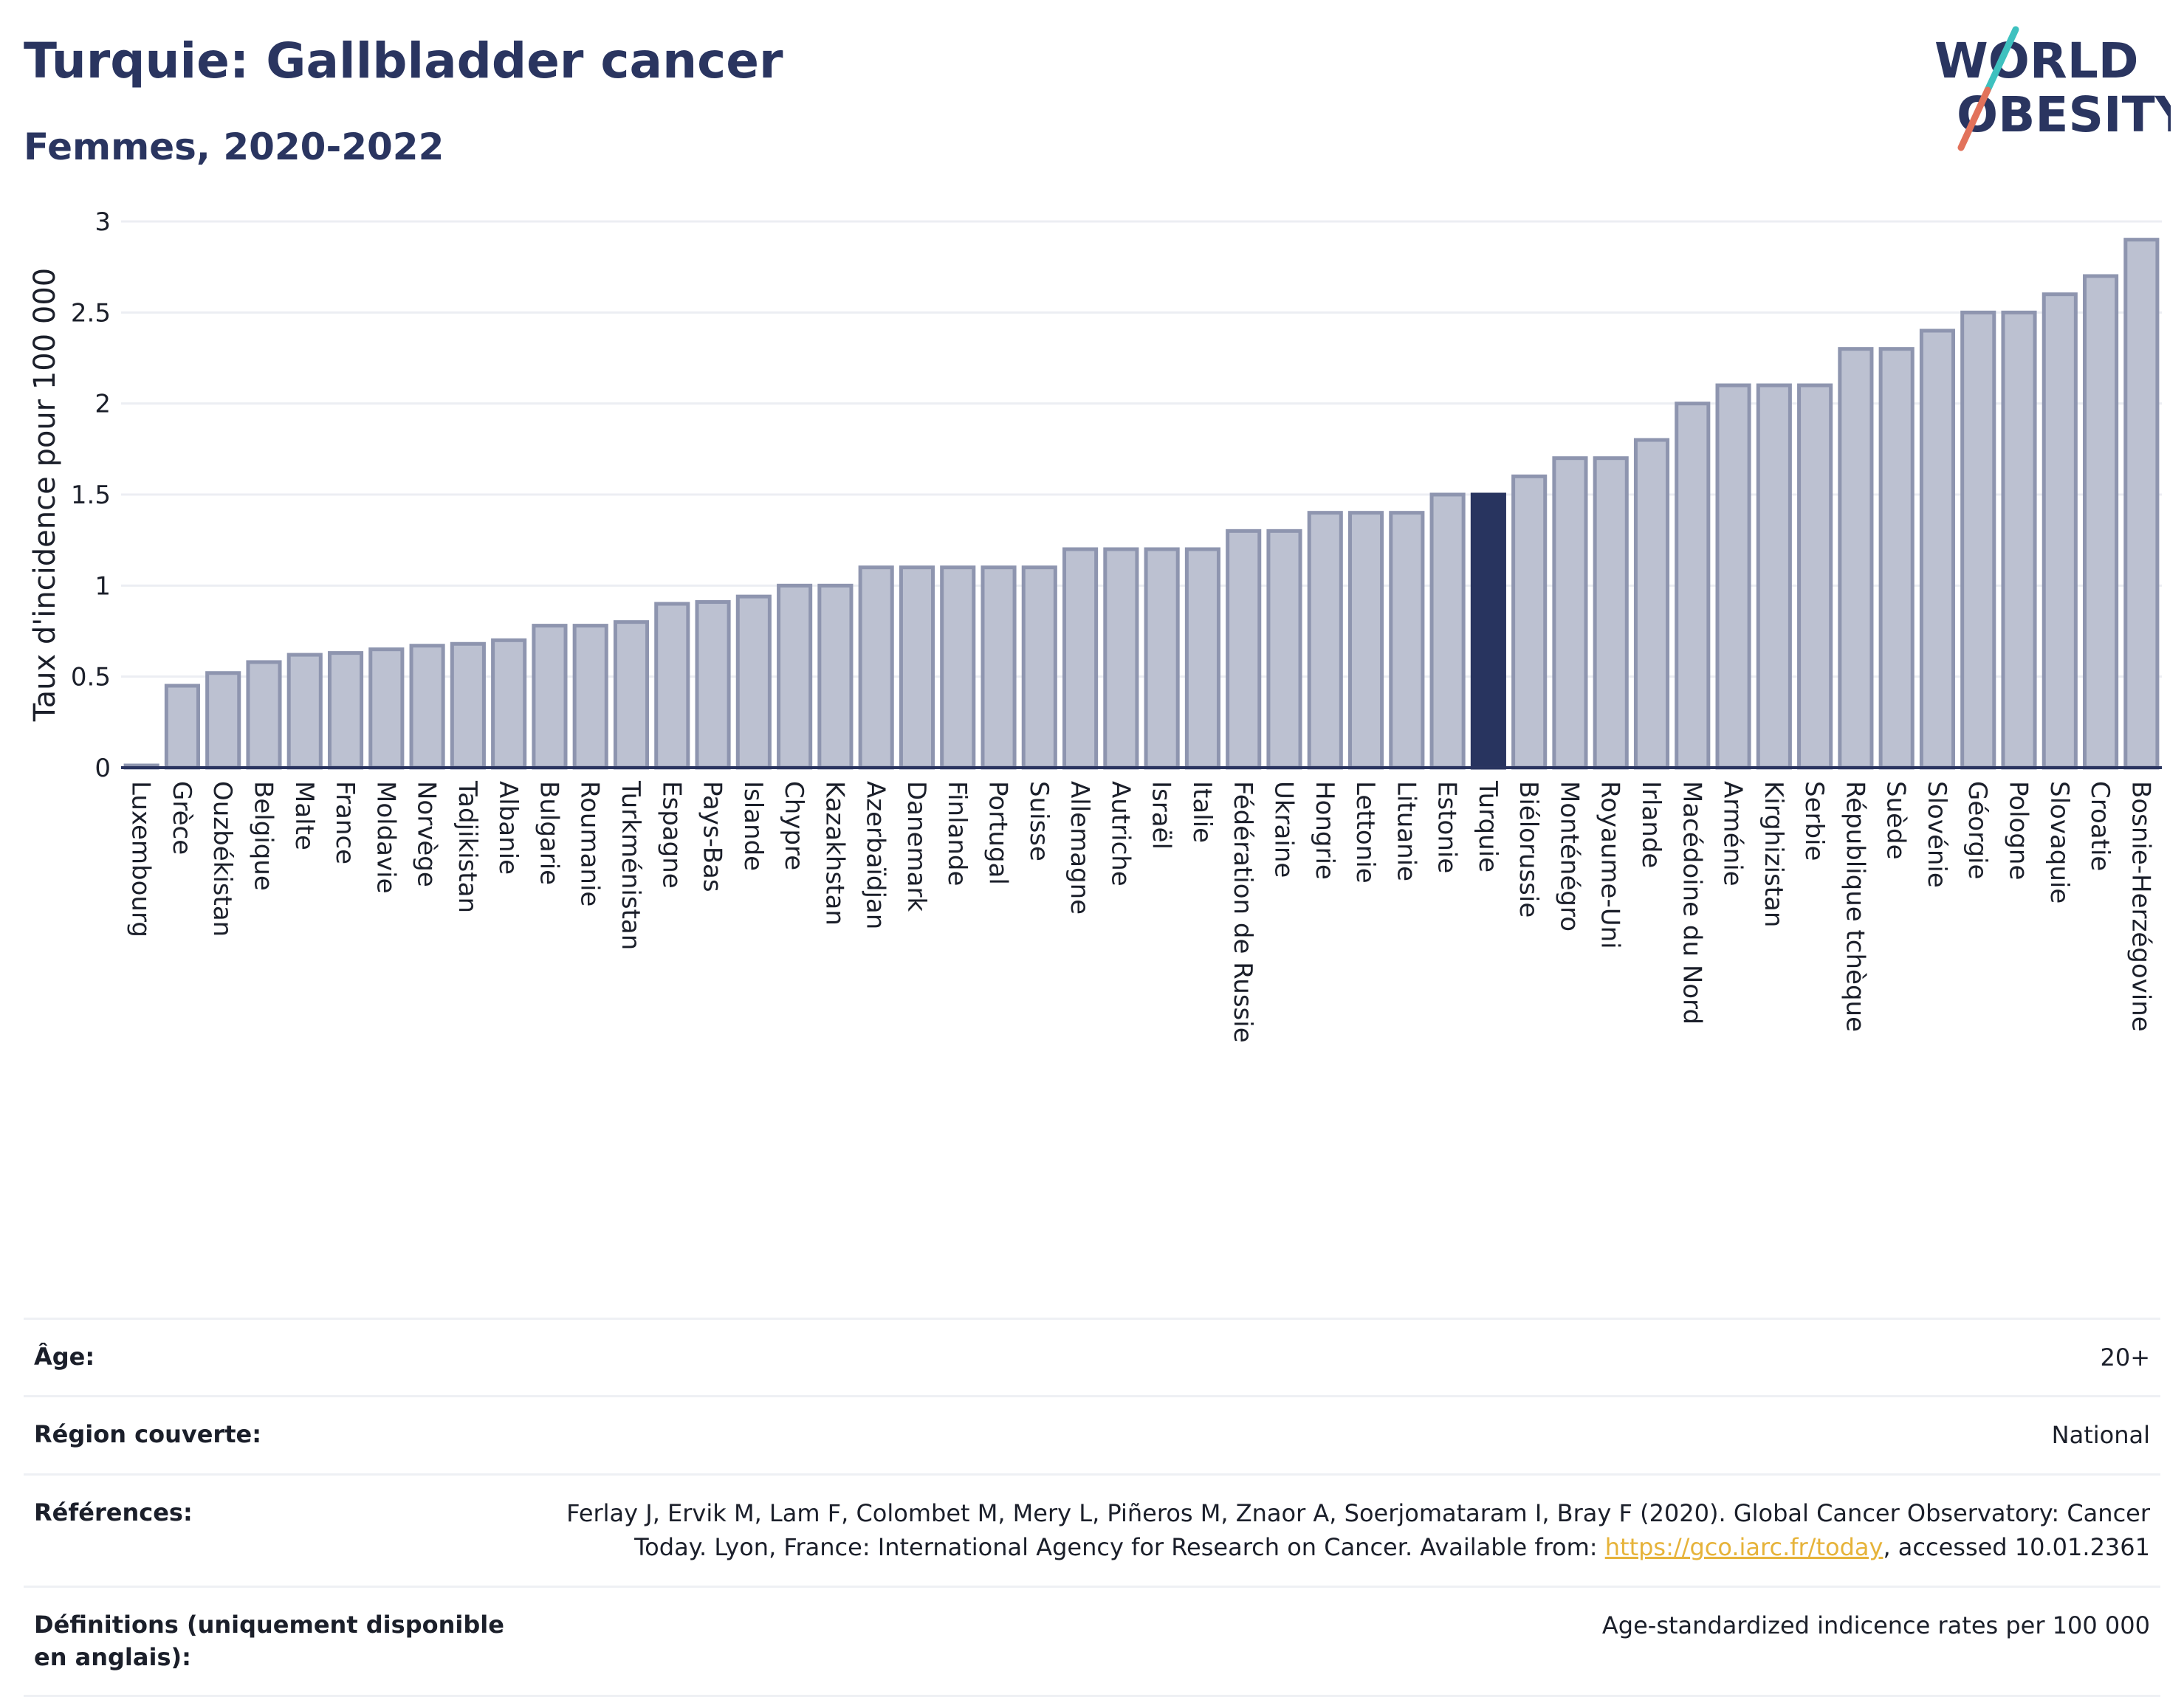  What do you see at coordinates (2064, 115) in the screenshot?
I see `logo-text-obesity: OBESITY` at bounding box center [2064, 115].